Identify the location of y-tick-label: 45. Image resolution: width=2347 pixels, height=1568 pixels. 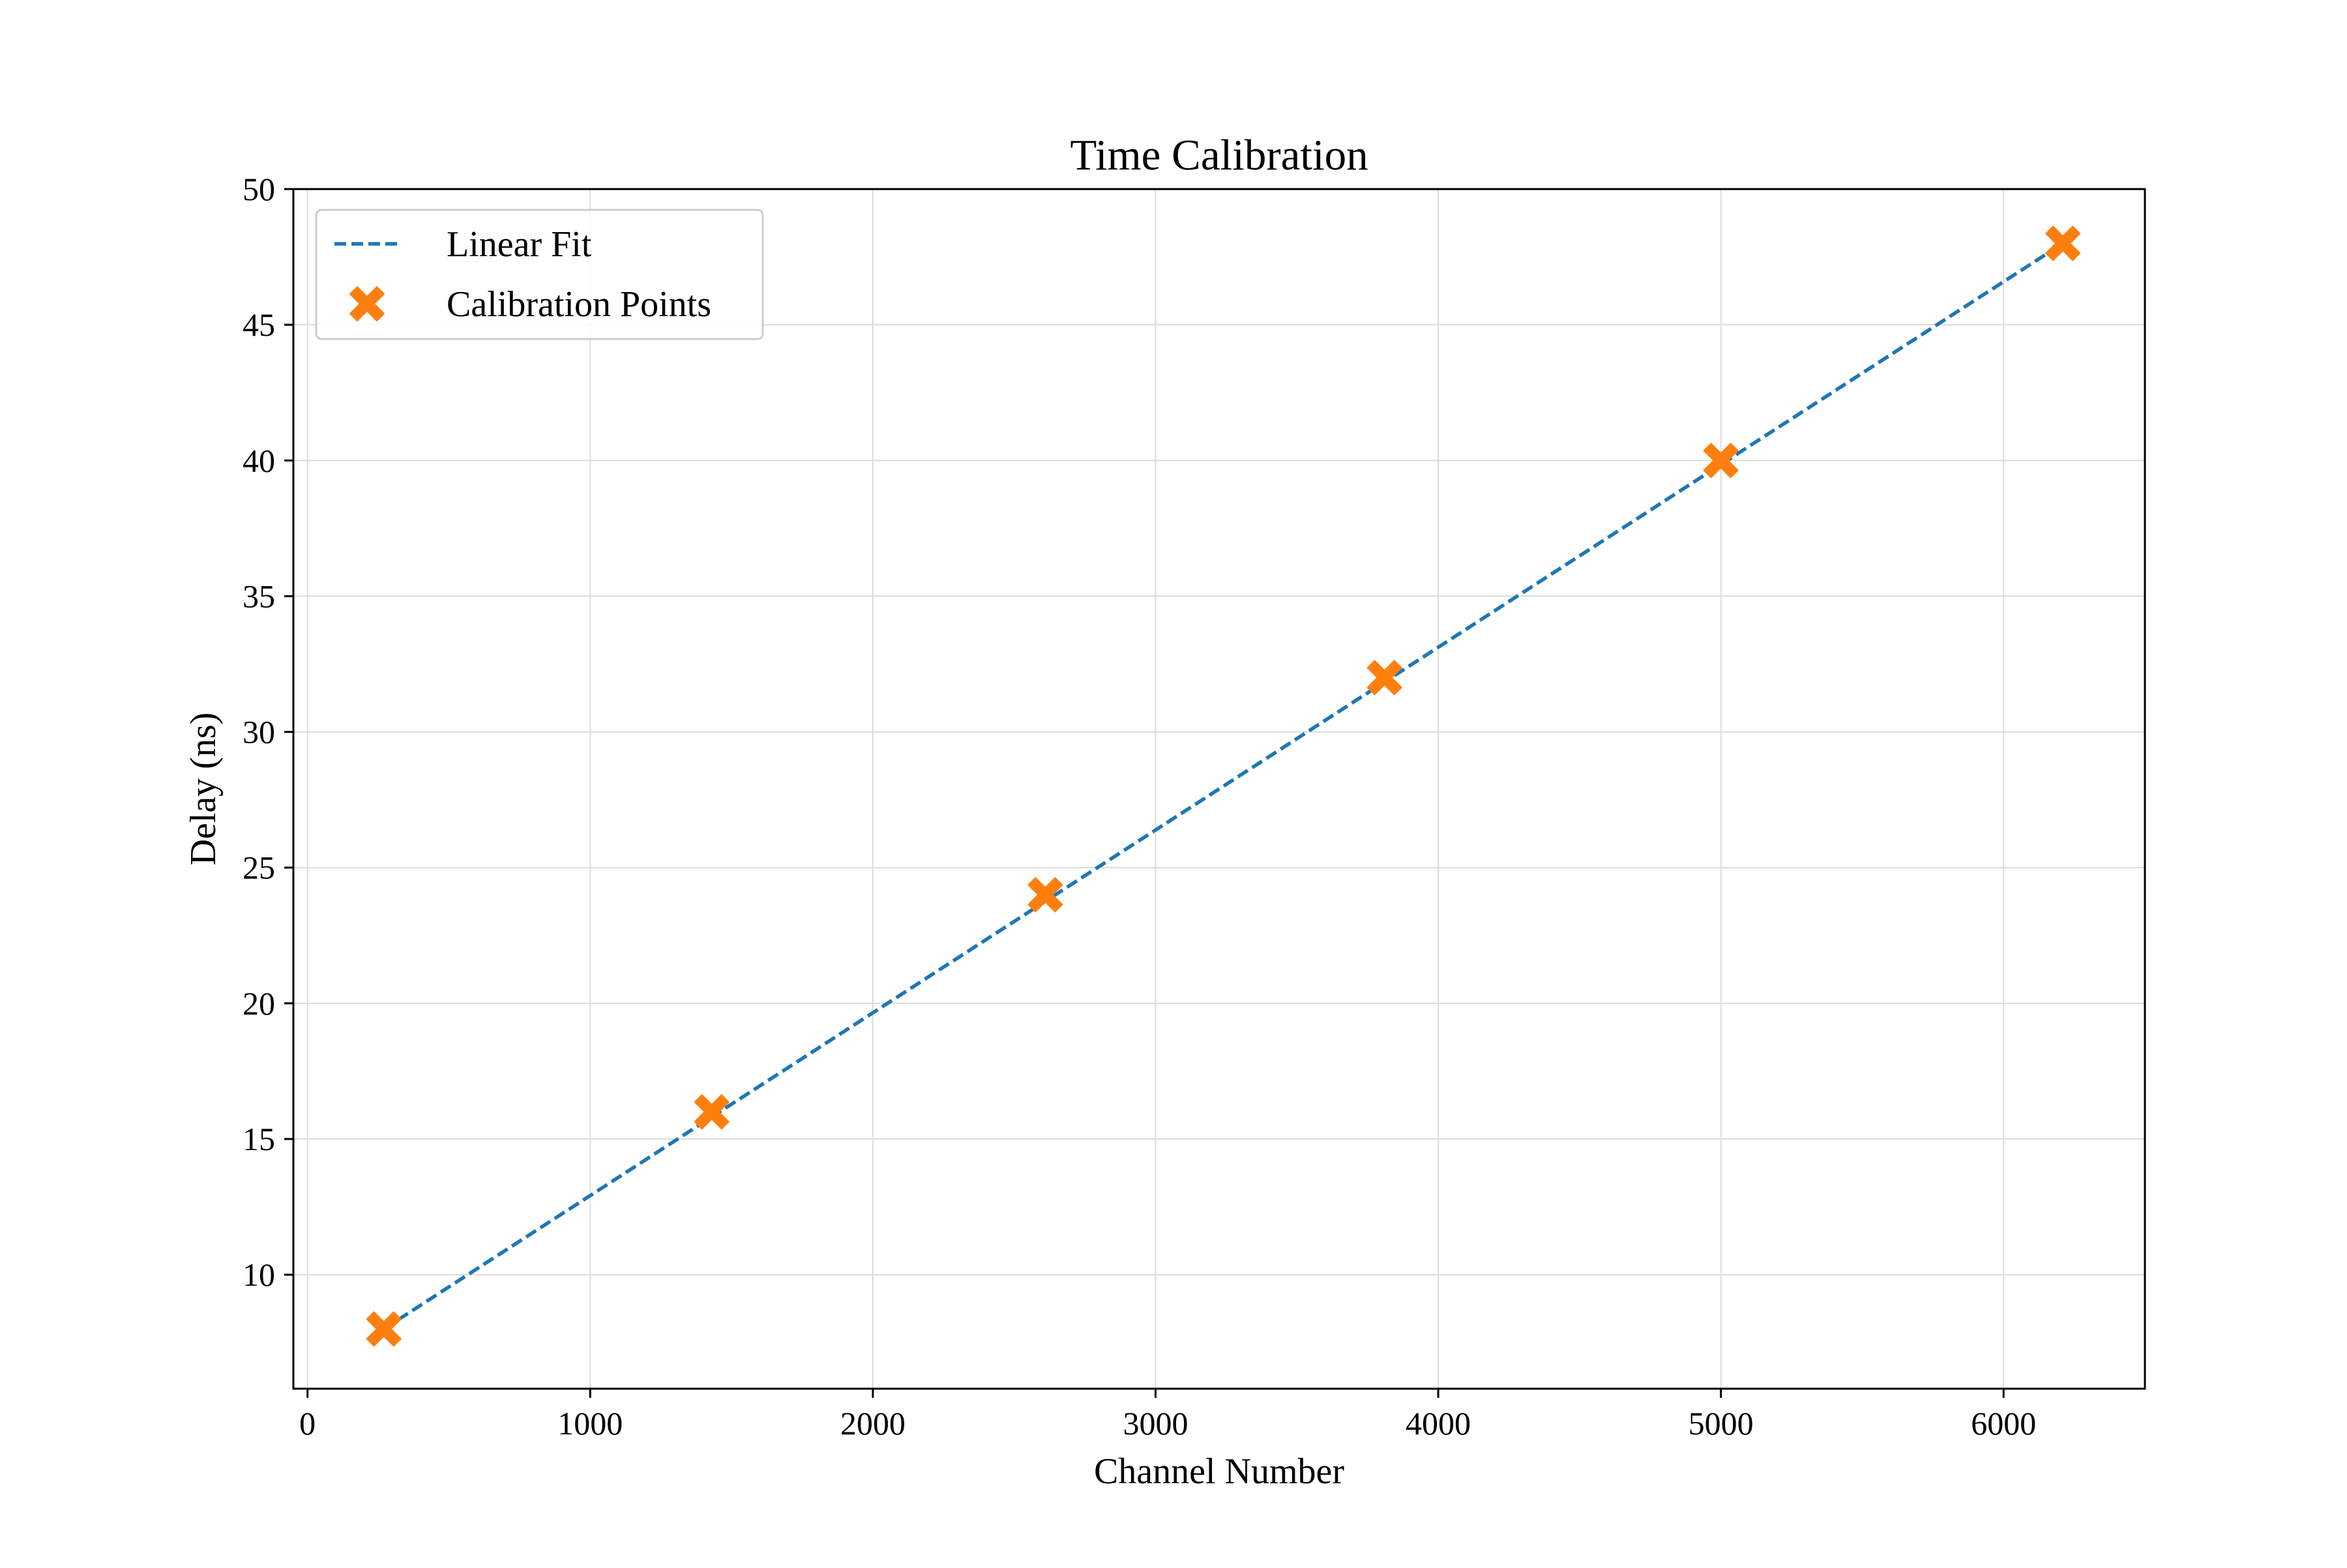
(259, 325).